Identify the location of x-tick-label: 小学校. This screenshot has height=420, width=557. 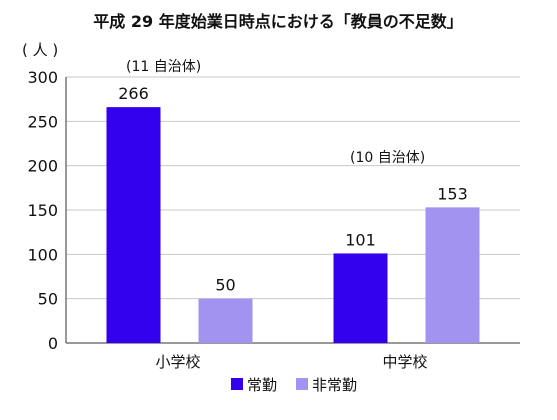
(177, 362).